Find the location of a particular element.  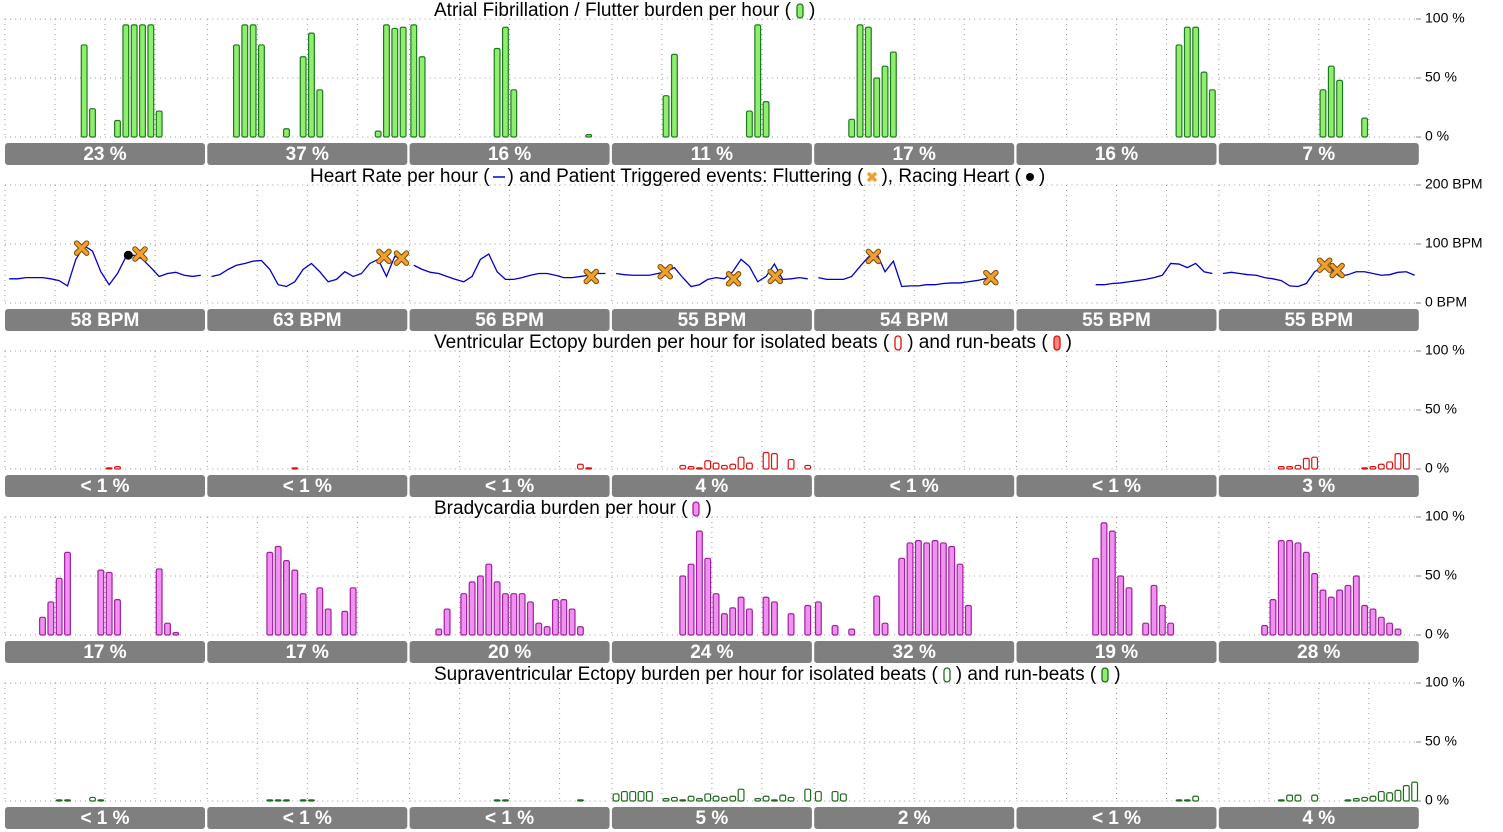

summary-label: 32 % is located at coordinates (914, 652).